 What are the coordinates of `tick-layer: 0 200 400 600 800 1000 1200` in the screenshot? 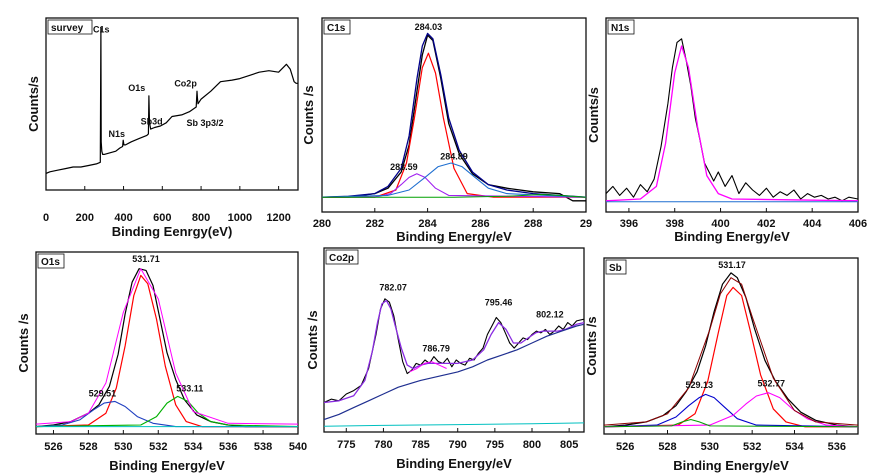 It's located at (167, 205).